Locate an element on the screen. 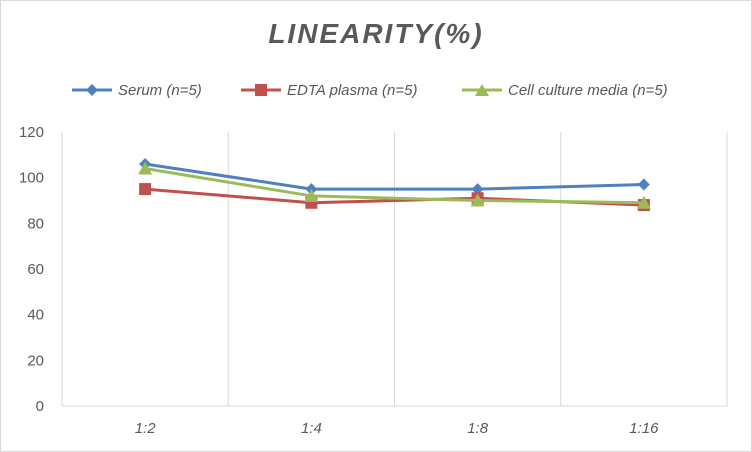 The image size is (752, 452). legend-item-serum: Serum (n=5) is located at coordinates (137, 90).